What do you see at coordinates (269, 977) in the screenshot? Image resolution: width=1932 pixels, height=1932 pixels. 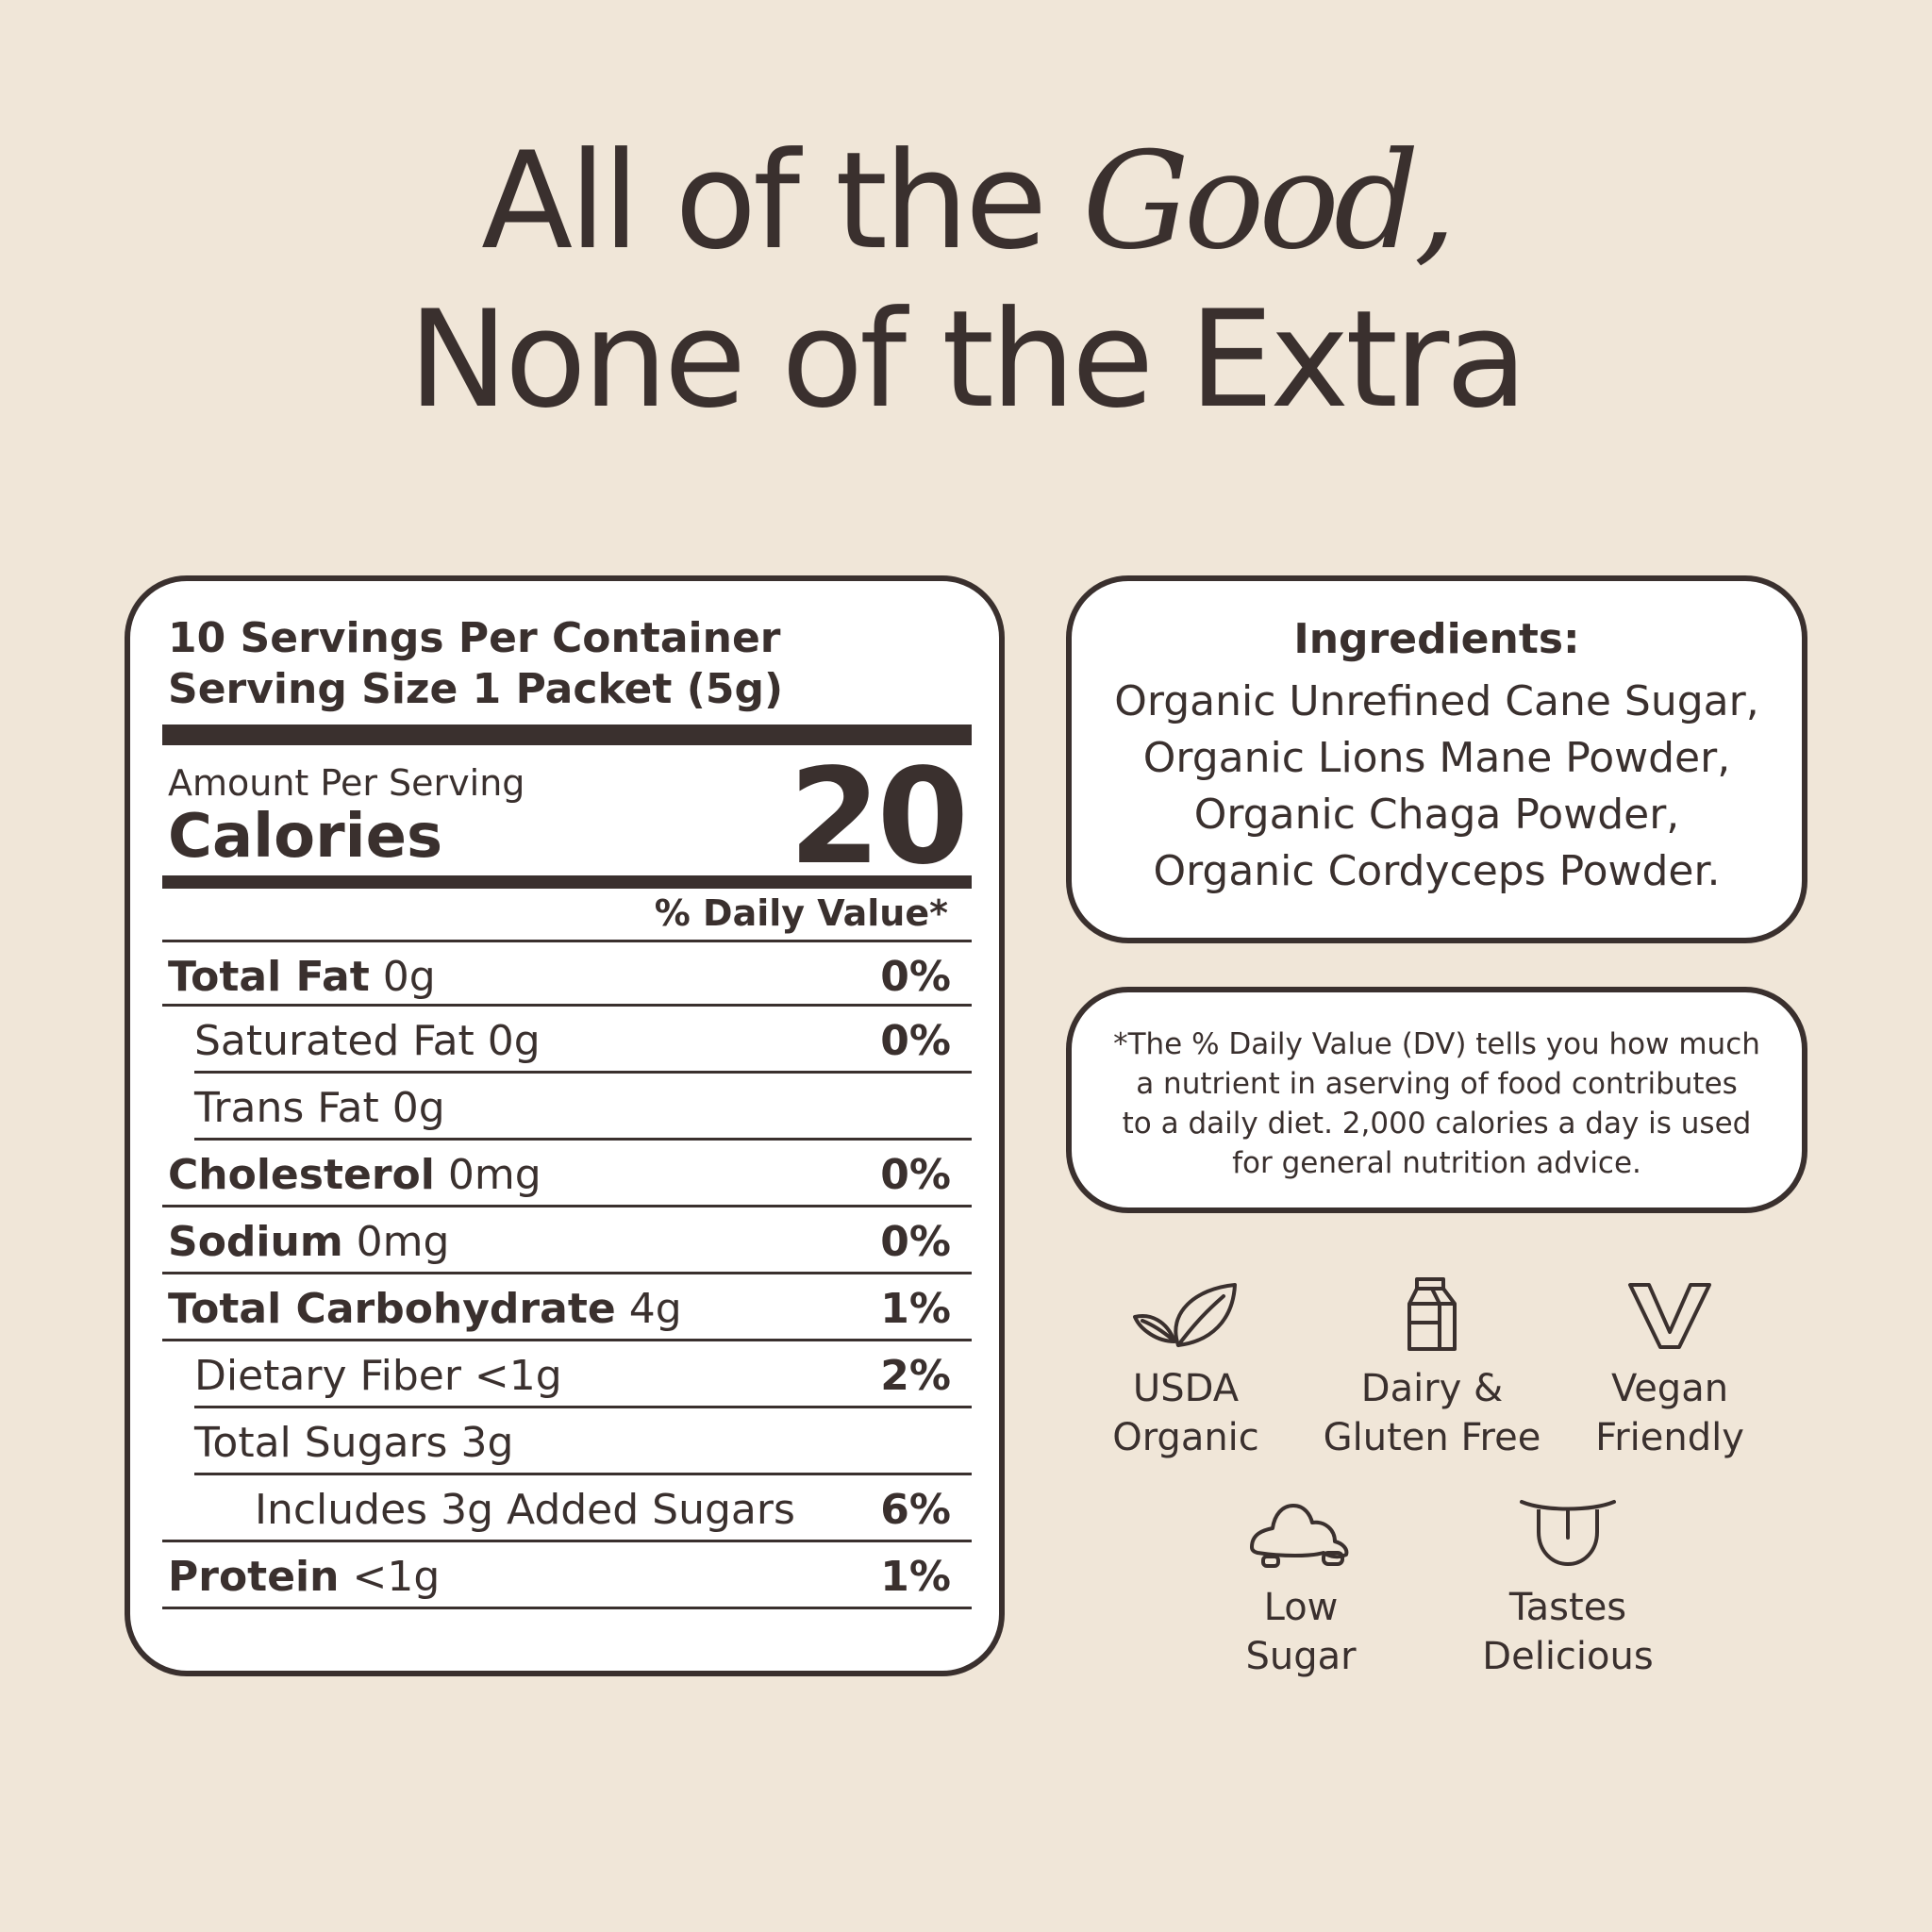 I see `nutrient-name: Total Fat` at bounding box center [269, 977].